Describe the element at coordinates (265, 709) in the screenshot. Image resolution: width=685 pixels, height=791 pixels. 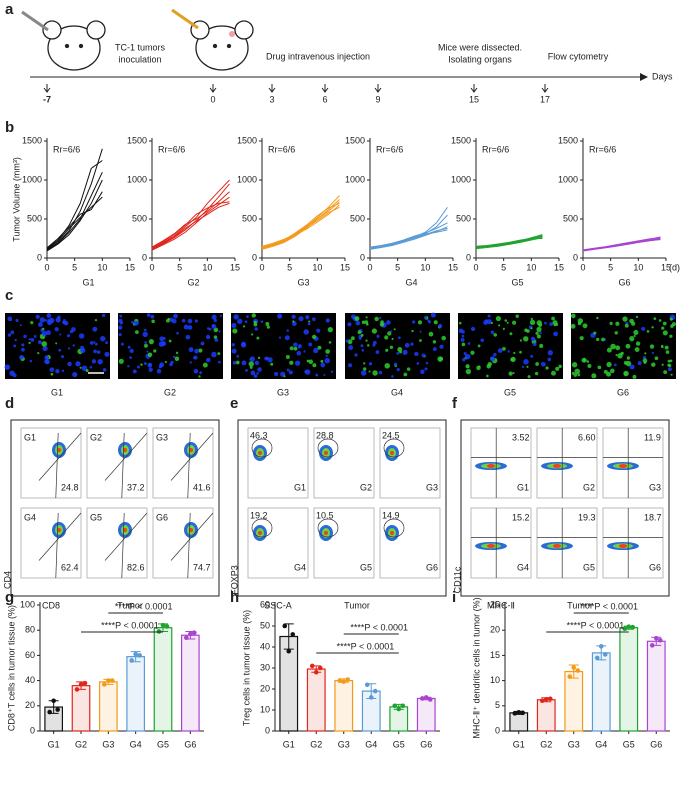
I see `y-tick-label: 10` at that location.